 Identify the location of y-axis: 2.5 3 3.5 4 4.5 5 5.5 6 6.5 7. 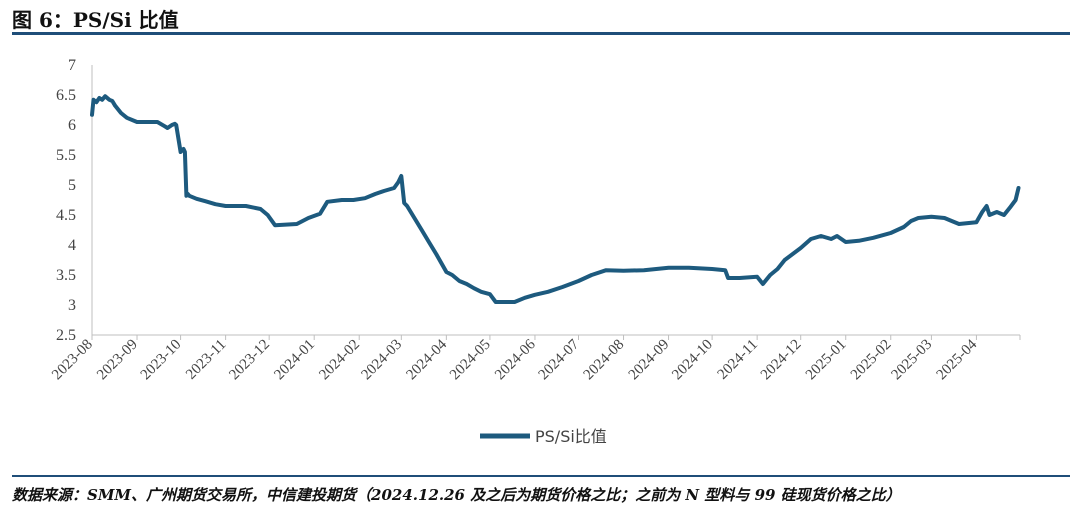
(74, 200).